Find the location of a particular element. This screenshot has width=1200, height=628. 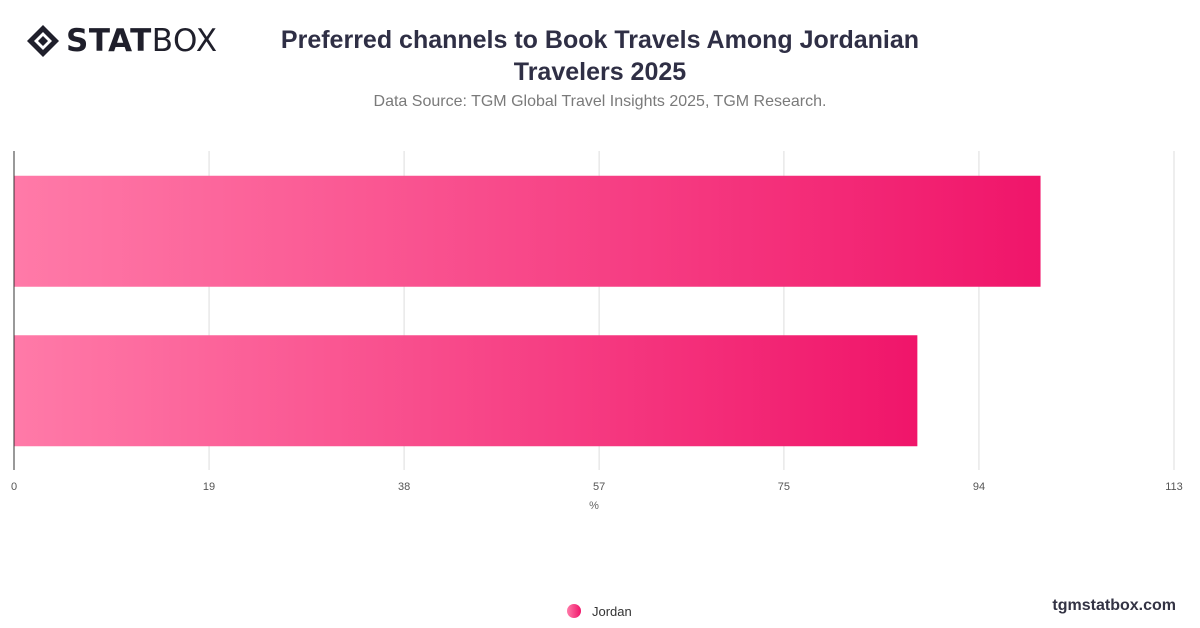

logo-wordmark-light: BOX is located at coordinates (184, 41).